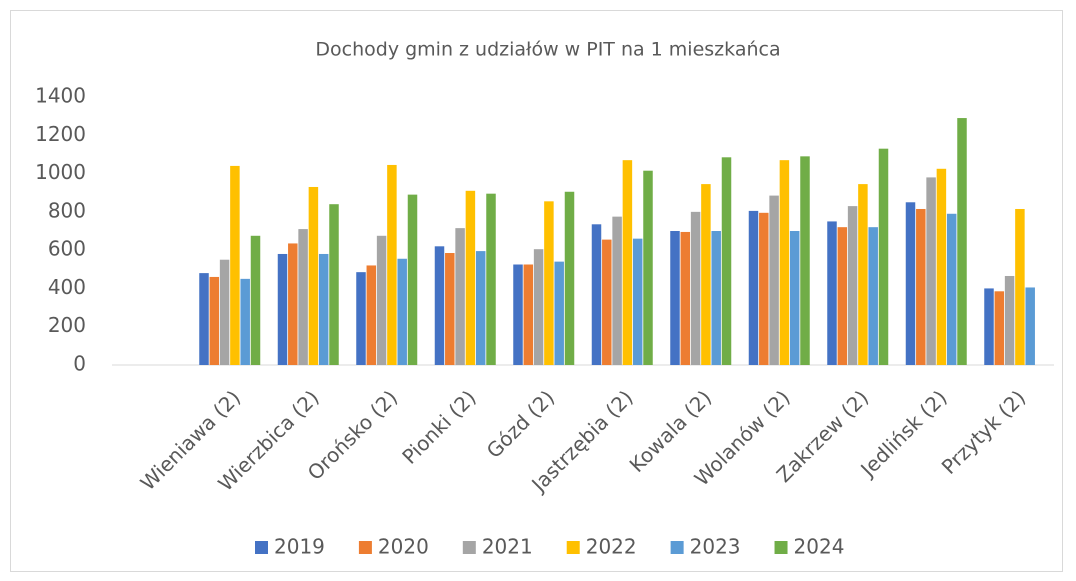  I want to click on legend-label: 2023, so click(715, 547).